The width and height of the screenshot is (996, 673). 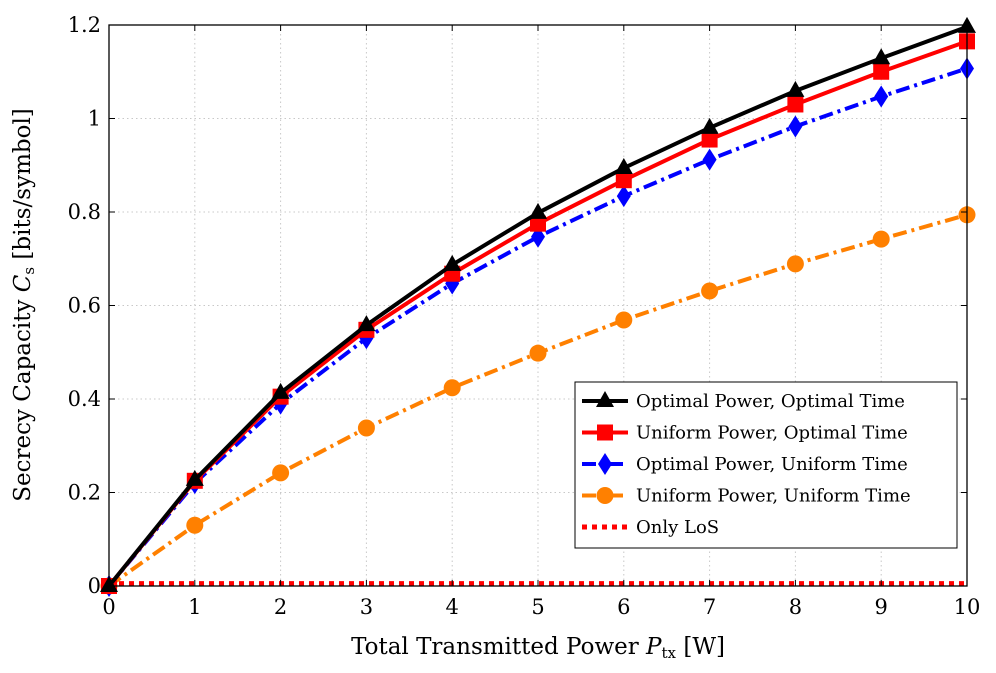 I want to click on legend-label: Optimal Power, Uniform Time, so click(x=772, y=464).